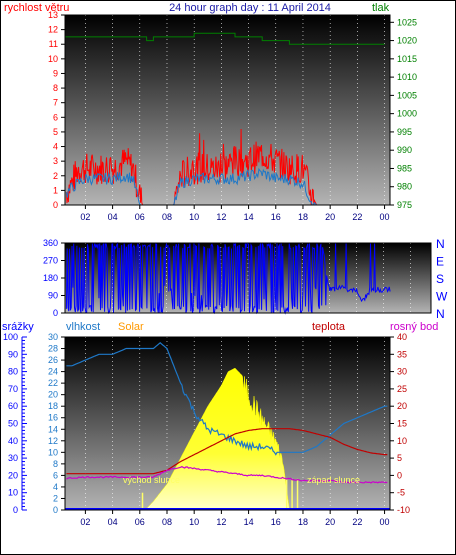  Describe the element at coordinates (249, 522) in the screenshot. I see `climate-xtick-label: 14` at that location.